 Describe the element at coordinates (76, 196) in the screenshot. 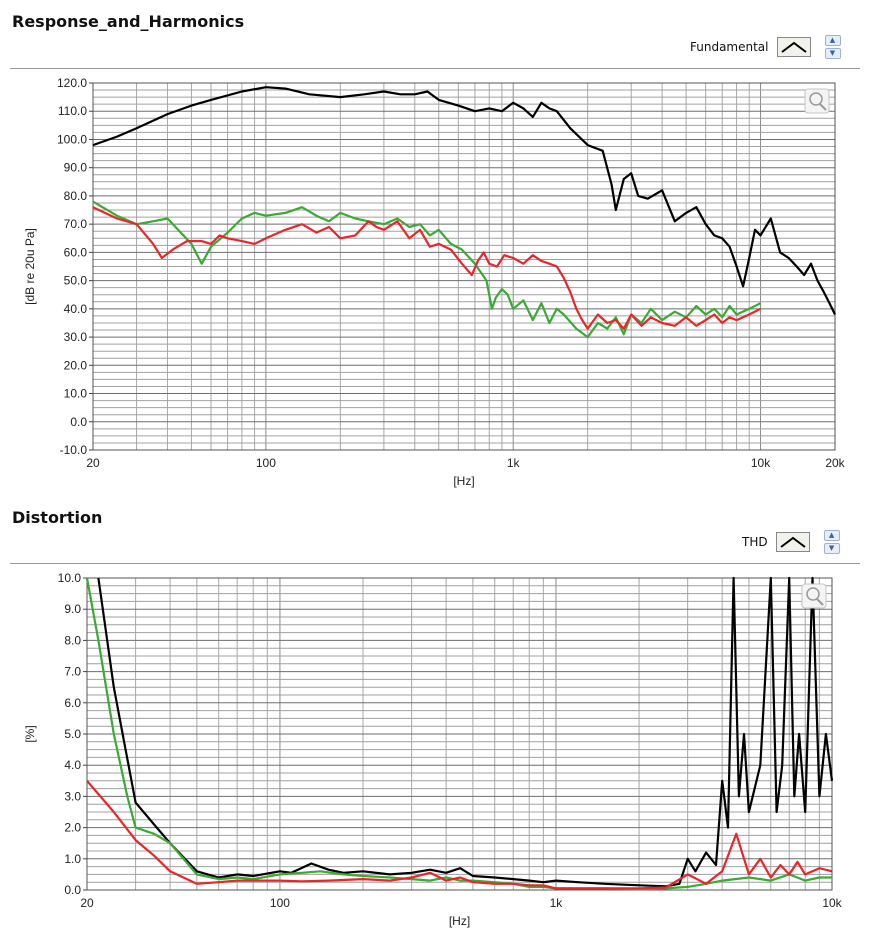

I see `y-tick-label: 80.0` at that location.